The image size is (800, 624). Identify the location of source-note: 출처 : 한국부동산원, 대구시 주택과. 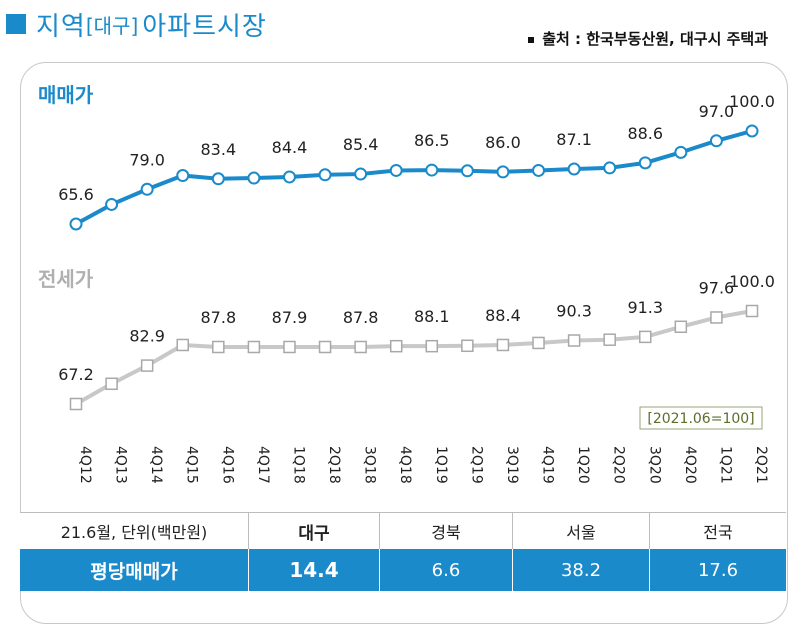
(648, 38).